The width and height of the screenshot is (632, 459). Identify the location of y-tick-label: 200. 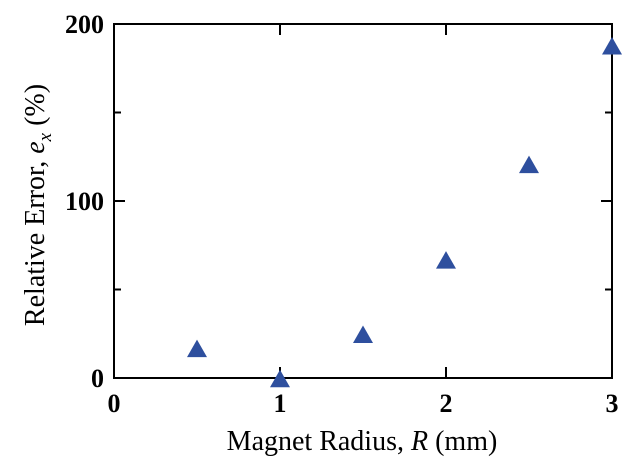
(84, 24).